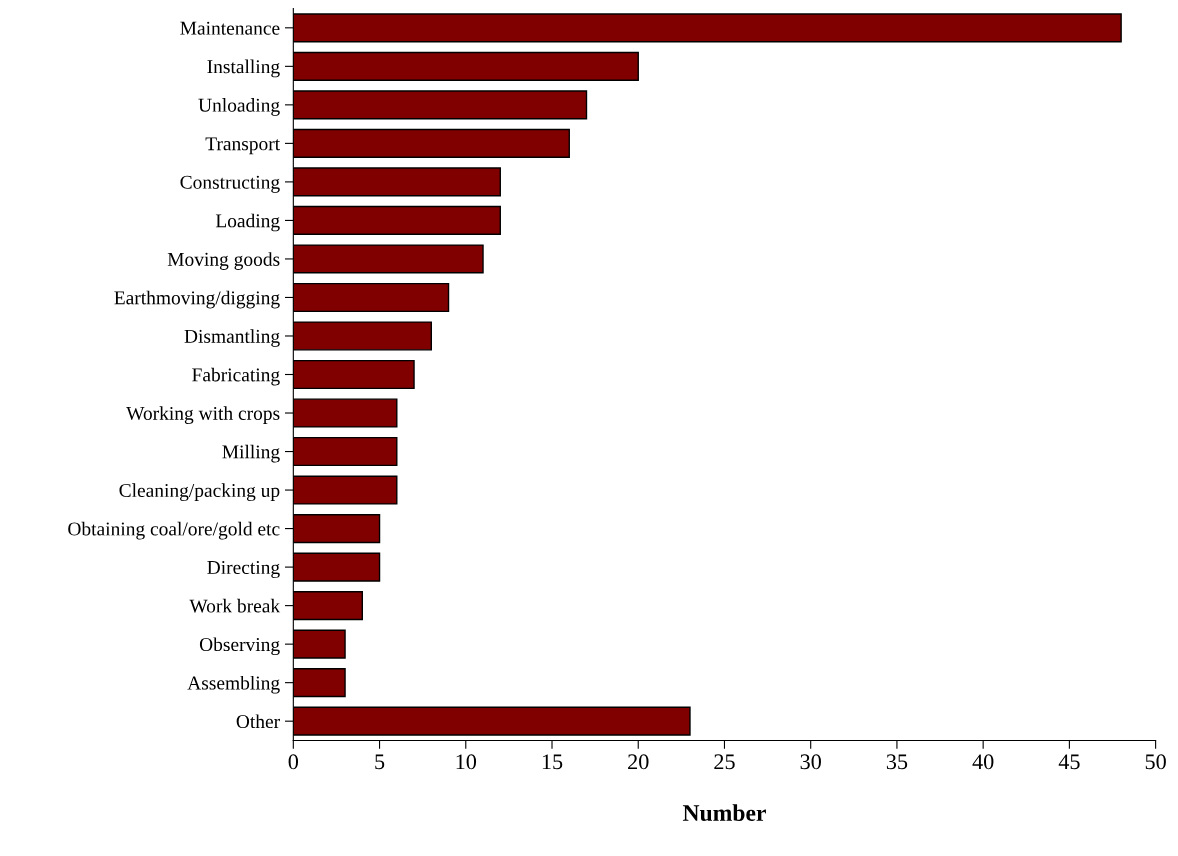 The width and height of the screenshot is (1178, 856). What do you see at coordinates (235, 605) in the screenshot?
I see `y-tick-label: Work break` at bounding box center [235, 605].